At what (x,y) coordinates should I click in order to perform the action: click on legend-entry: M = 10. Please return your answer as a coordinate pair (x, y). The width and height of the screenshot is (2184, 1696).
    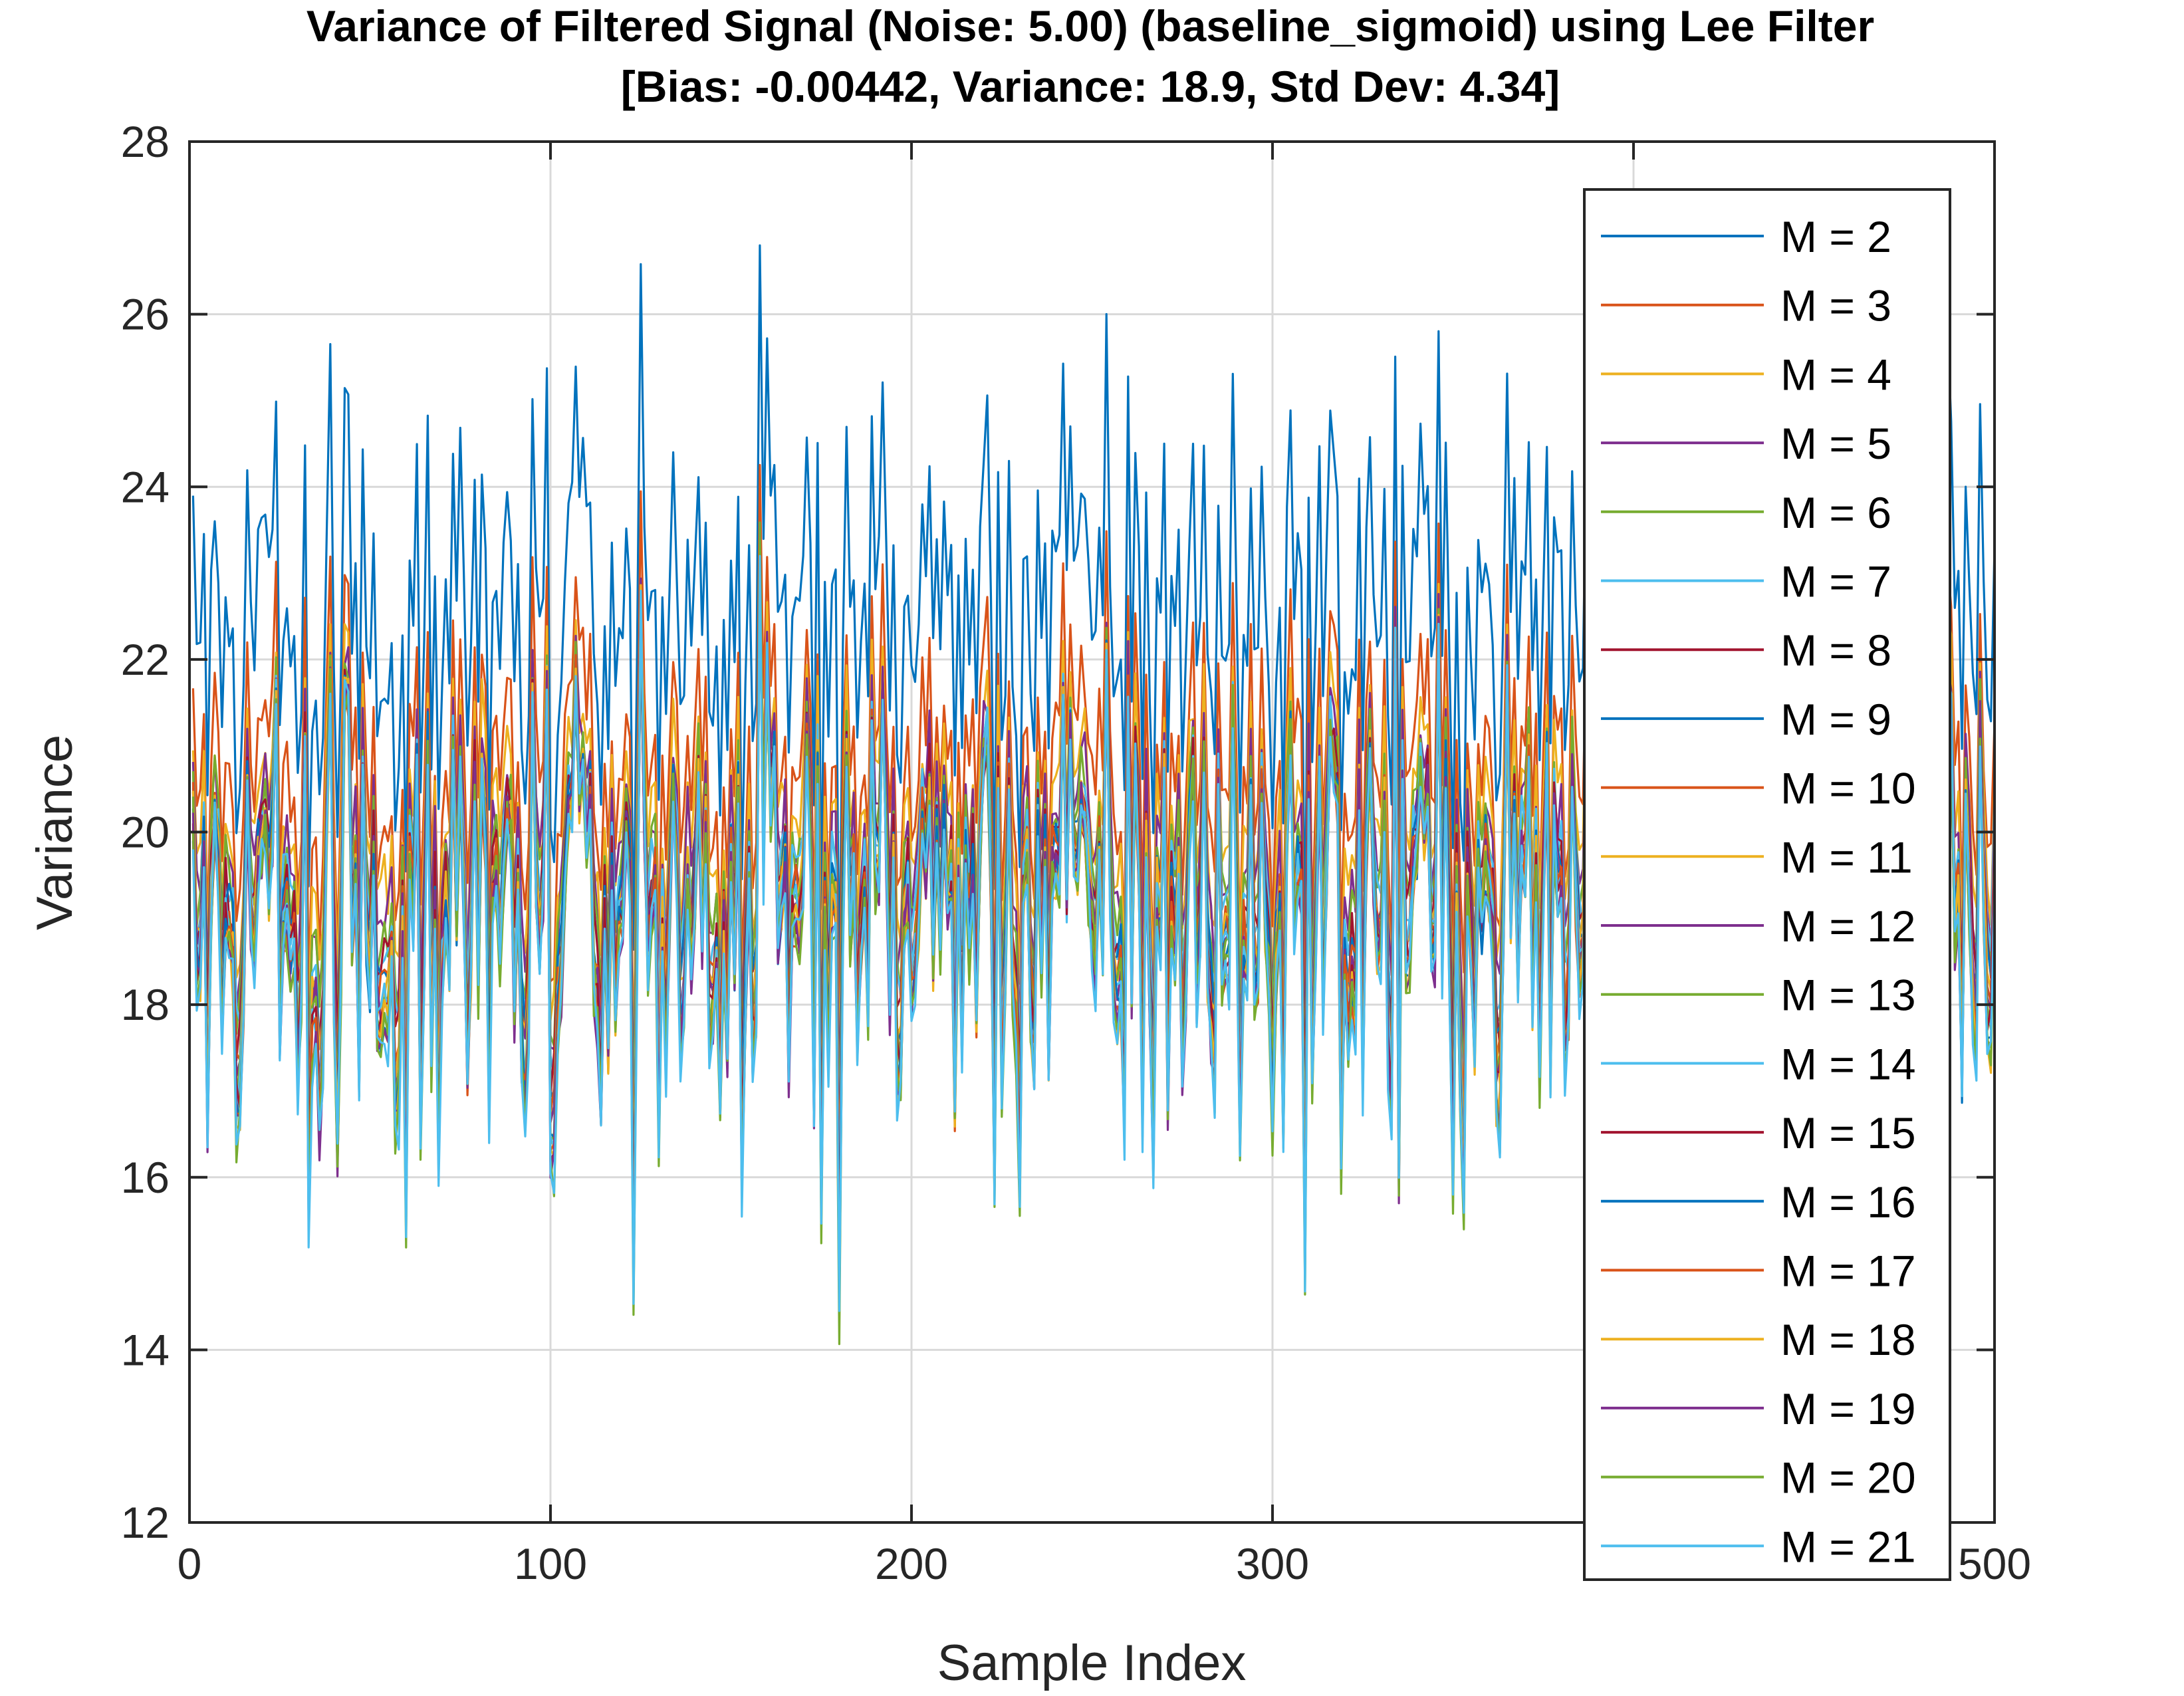
    Looking at the image, I should click on (1848, 788).